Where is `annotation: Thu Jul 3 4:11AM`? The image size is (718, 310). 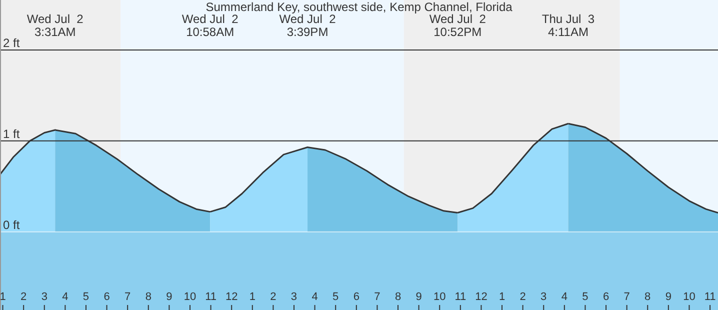 annotation: Thu Jul 3 4:11AM is located at coordinates (568, 25).